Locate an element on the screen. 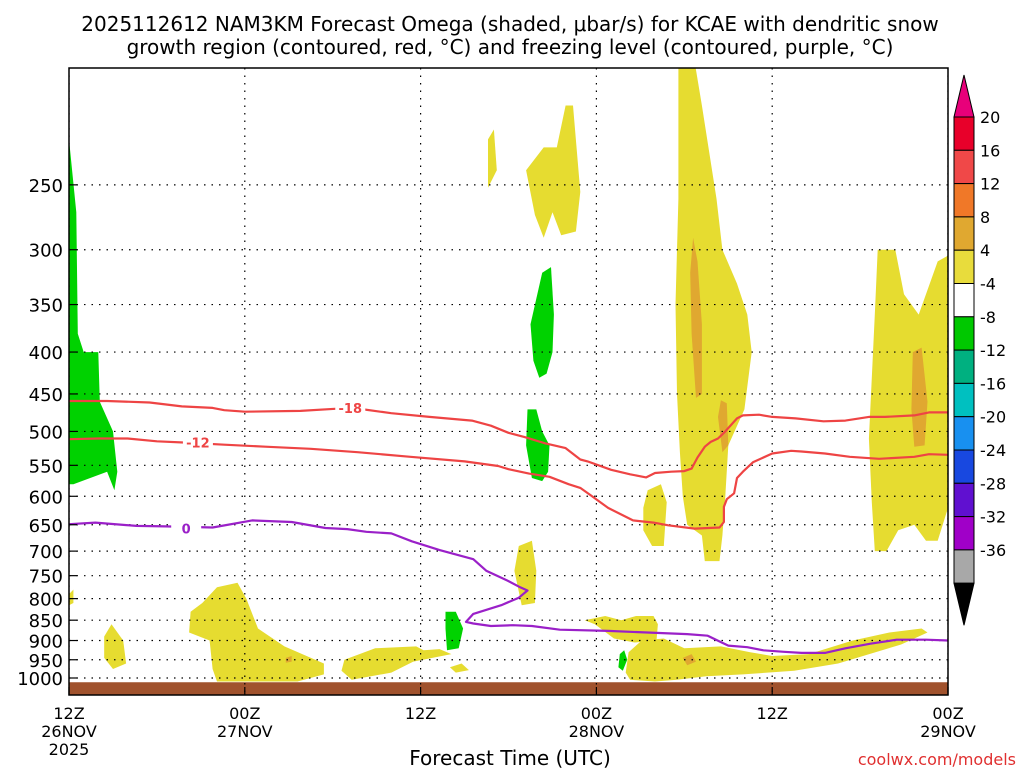 The width and height of the screenshot is (1024, 768). credit-text: coolwx.com/models is located at coordinates (937, 759).